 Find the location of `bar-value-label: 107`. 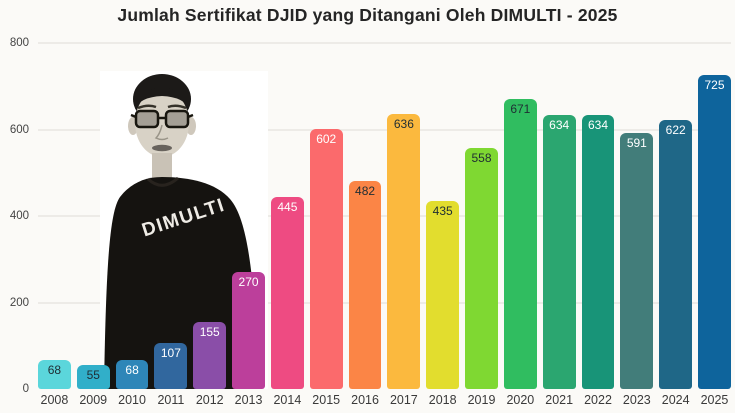

bar-value-label: 107 is located at coordinates (170, 352).